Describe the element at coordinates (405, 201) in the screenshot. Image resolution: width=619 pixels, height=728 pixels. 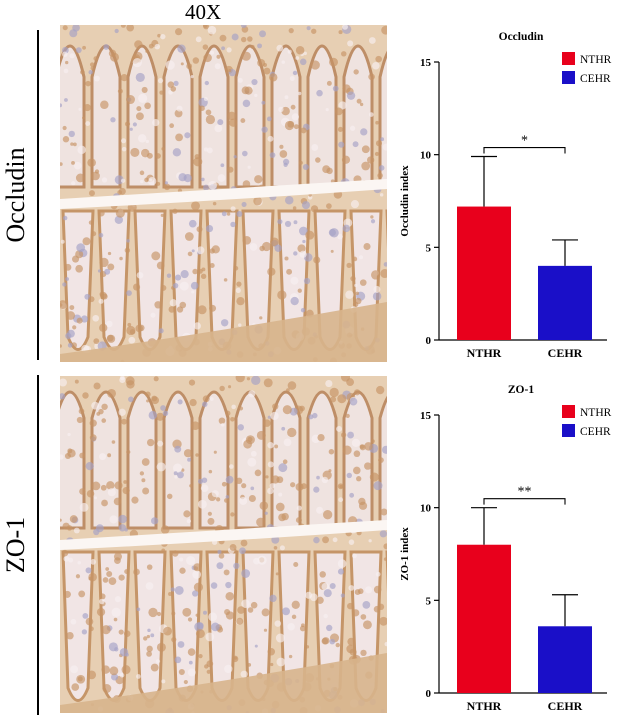
I see `chart-0-ylabel: Occludin index` at that location.